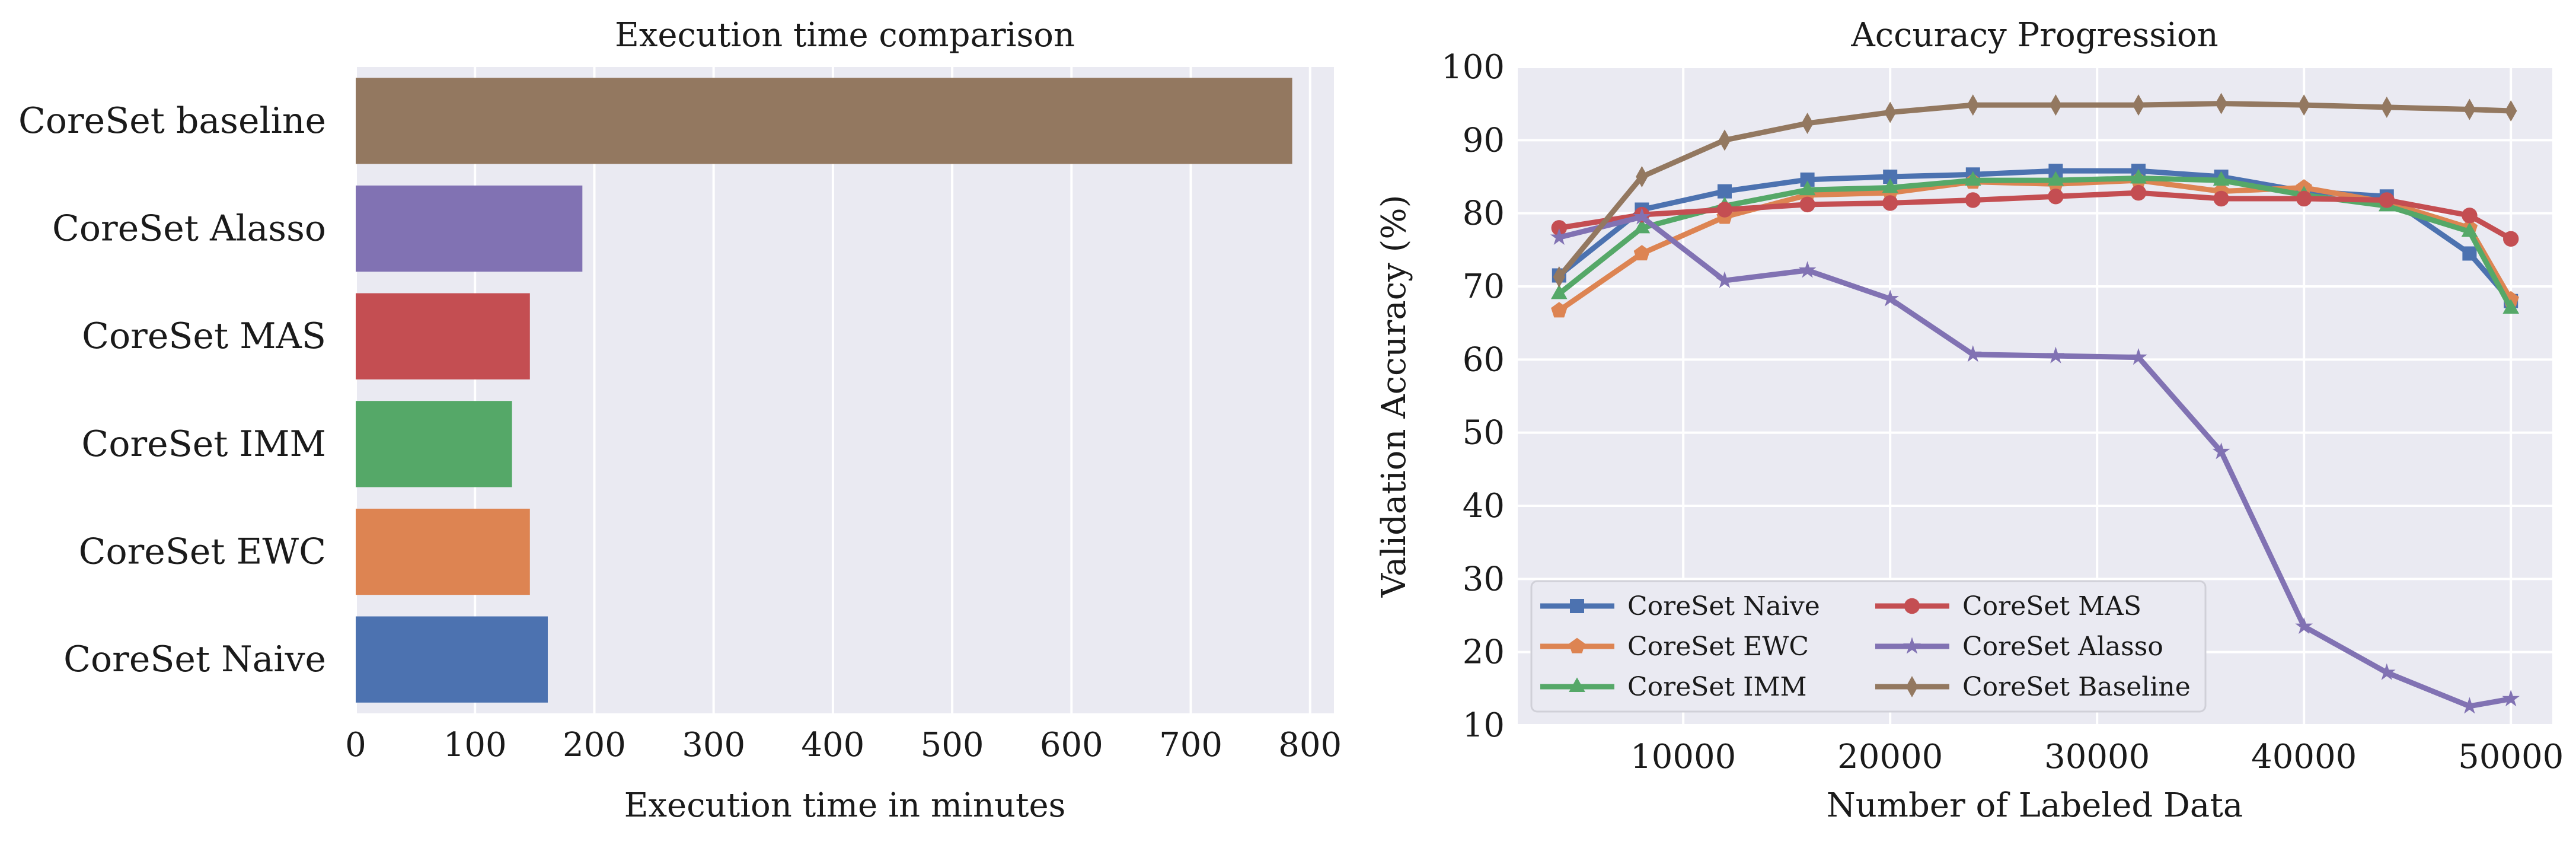 This screenshot has width=2576, height=845. I want to click on bar-category-label: CoreSet EWC, so click(202, 552).